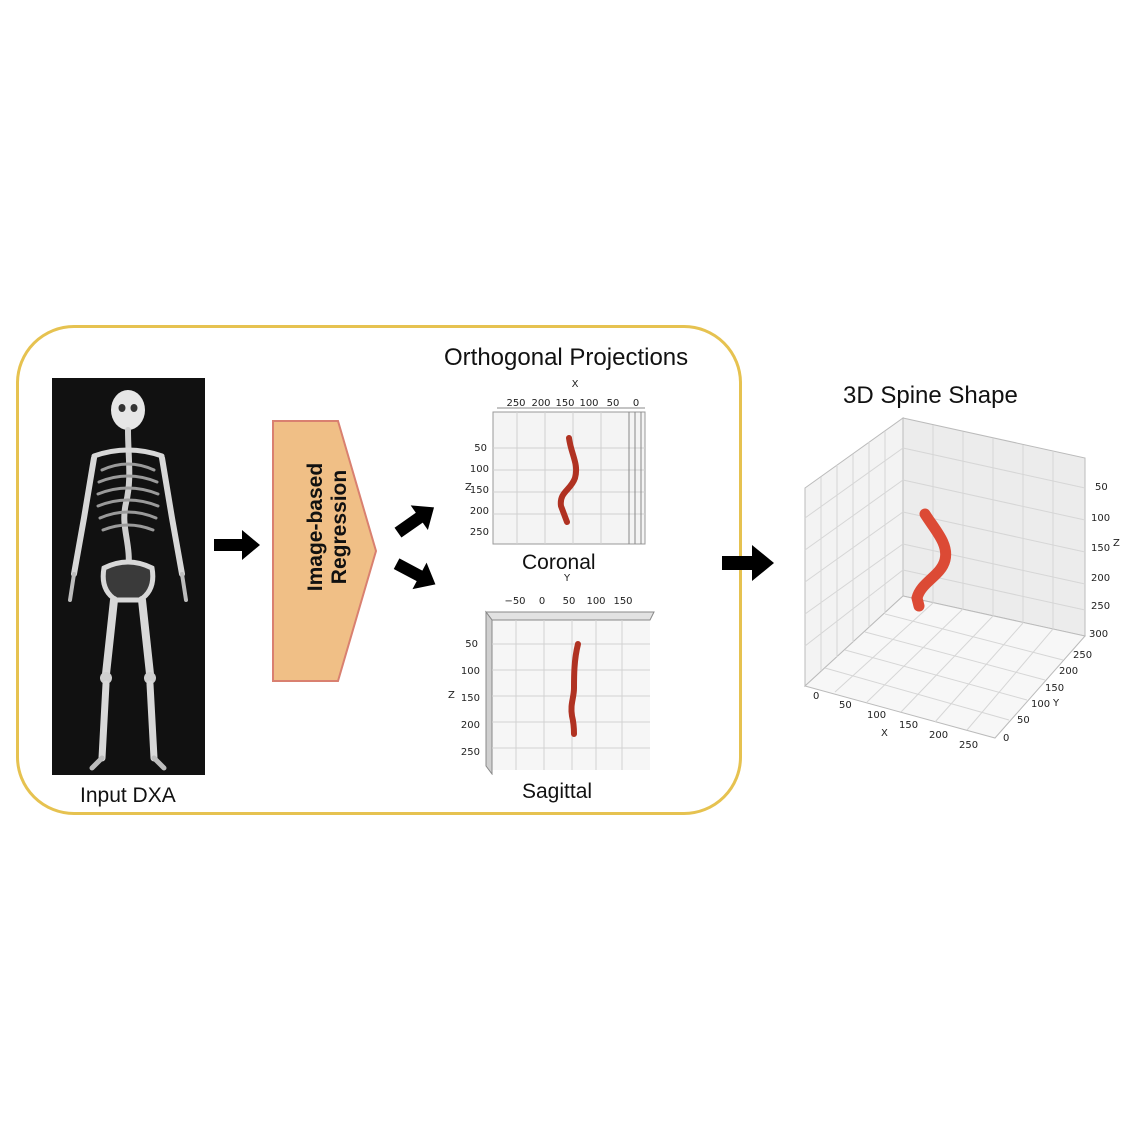  What do you see at coordinates (1006, 738) in the screenshot?
I see `spine-3d-y-tick: 0` at bounding box center [1006, 738].